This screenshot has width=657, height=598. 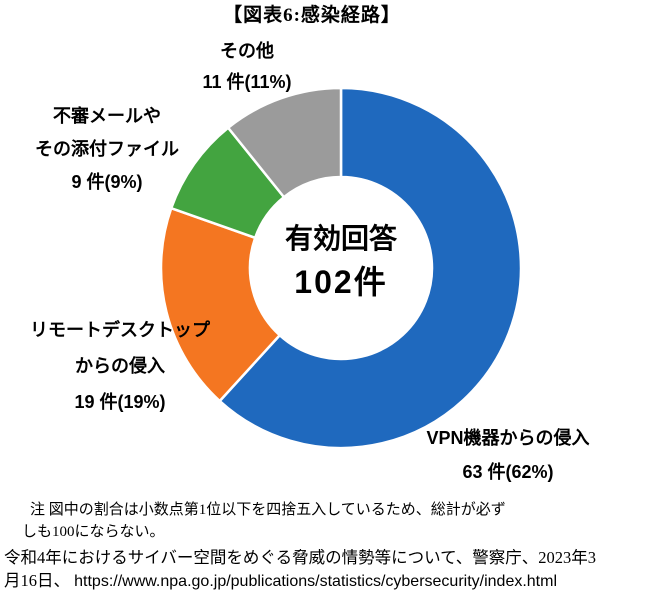 I want to click on donut-center-label: 有効回答 102件, so click(x=341, y=265).